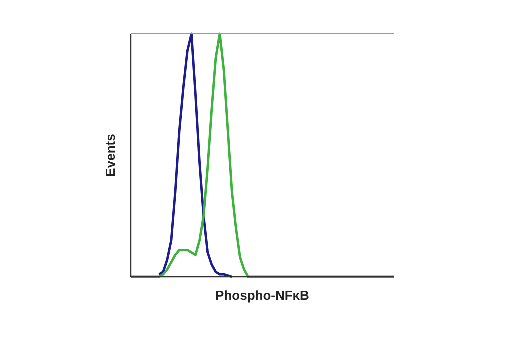  What do you see at coordinates (110, 155) in the screenshot?
I see `y-axis-title: Events` at bounding box center [110, 155].